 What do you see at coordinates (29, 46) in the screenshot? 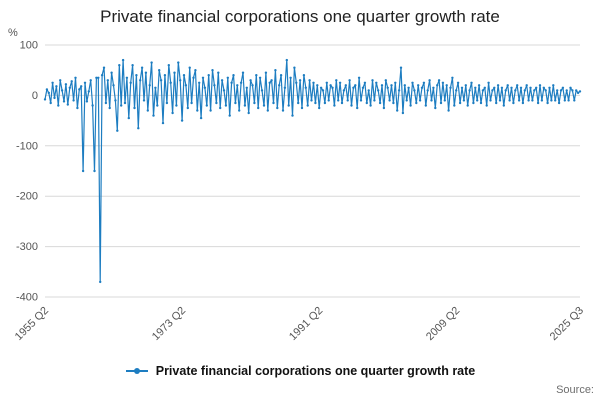
I see `y-tick-label: 100` at bounding box center [29, 46].